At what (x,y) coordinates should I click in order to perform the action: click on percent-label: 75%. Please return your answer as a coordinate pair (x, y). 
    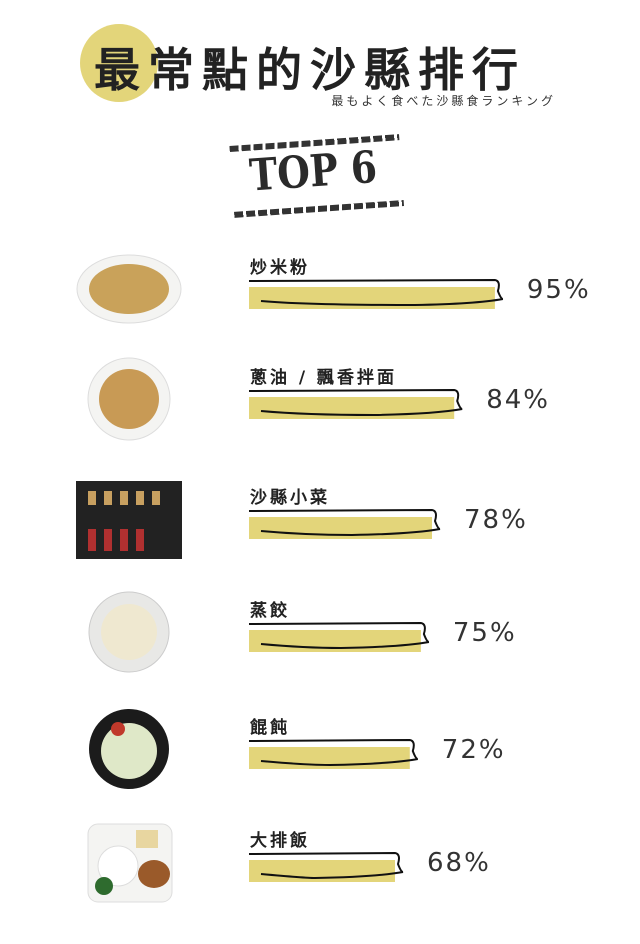
    Looking at the image, I should click on (484, 633).